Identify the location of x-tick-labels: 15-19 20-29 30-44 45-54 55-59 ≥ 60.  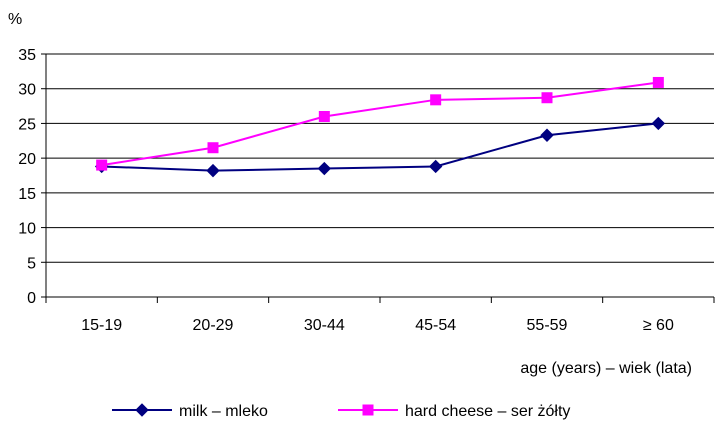
(377, 325).